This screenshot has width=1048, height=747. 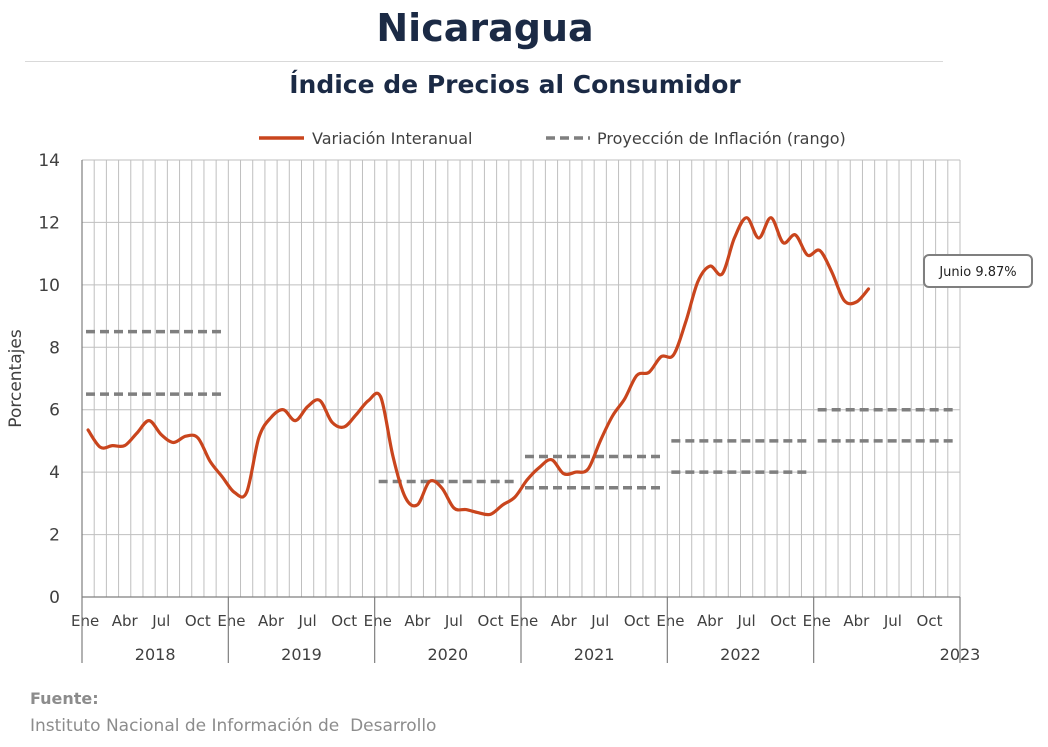 I want to click on y-axis-label: Porcentajes, so click(x=16, y=378).